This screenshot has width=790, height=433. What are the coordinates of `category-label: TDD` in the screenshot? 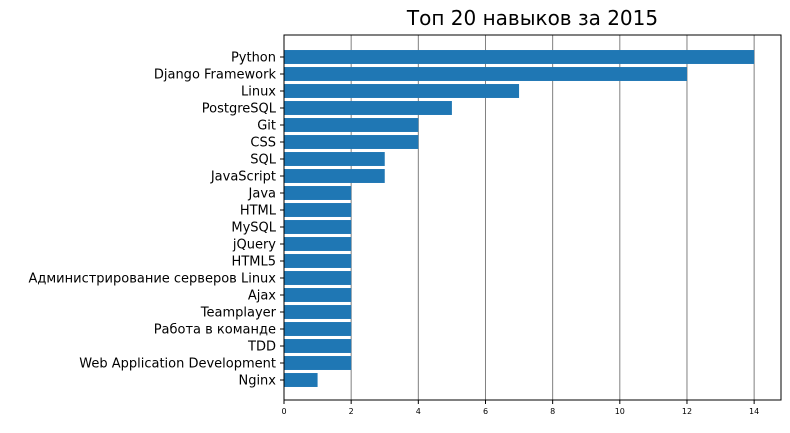 It's located at (261, 347).